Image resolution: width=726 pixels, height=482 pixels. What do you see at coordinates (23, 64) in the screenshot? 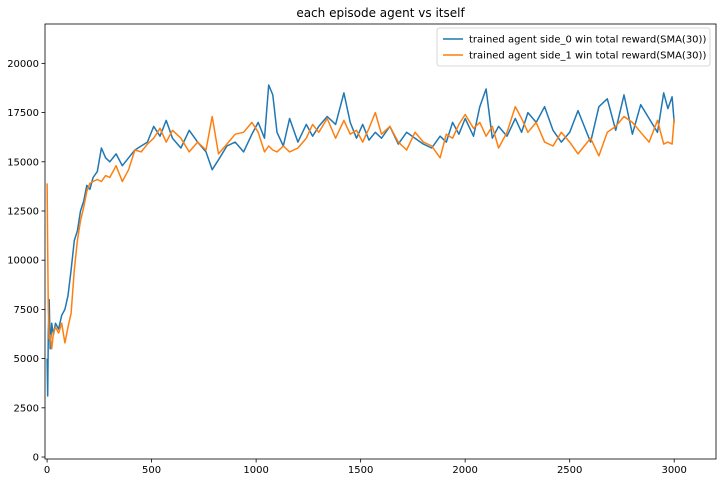
I see `y-tick-label: 20000` at bounding box center [23, 64].